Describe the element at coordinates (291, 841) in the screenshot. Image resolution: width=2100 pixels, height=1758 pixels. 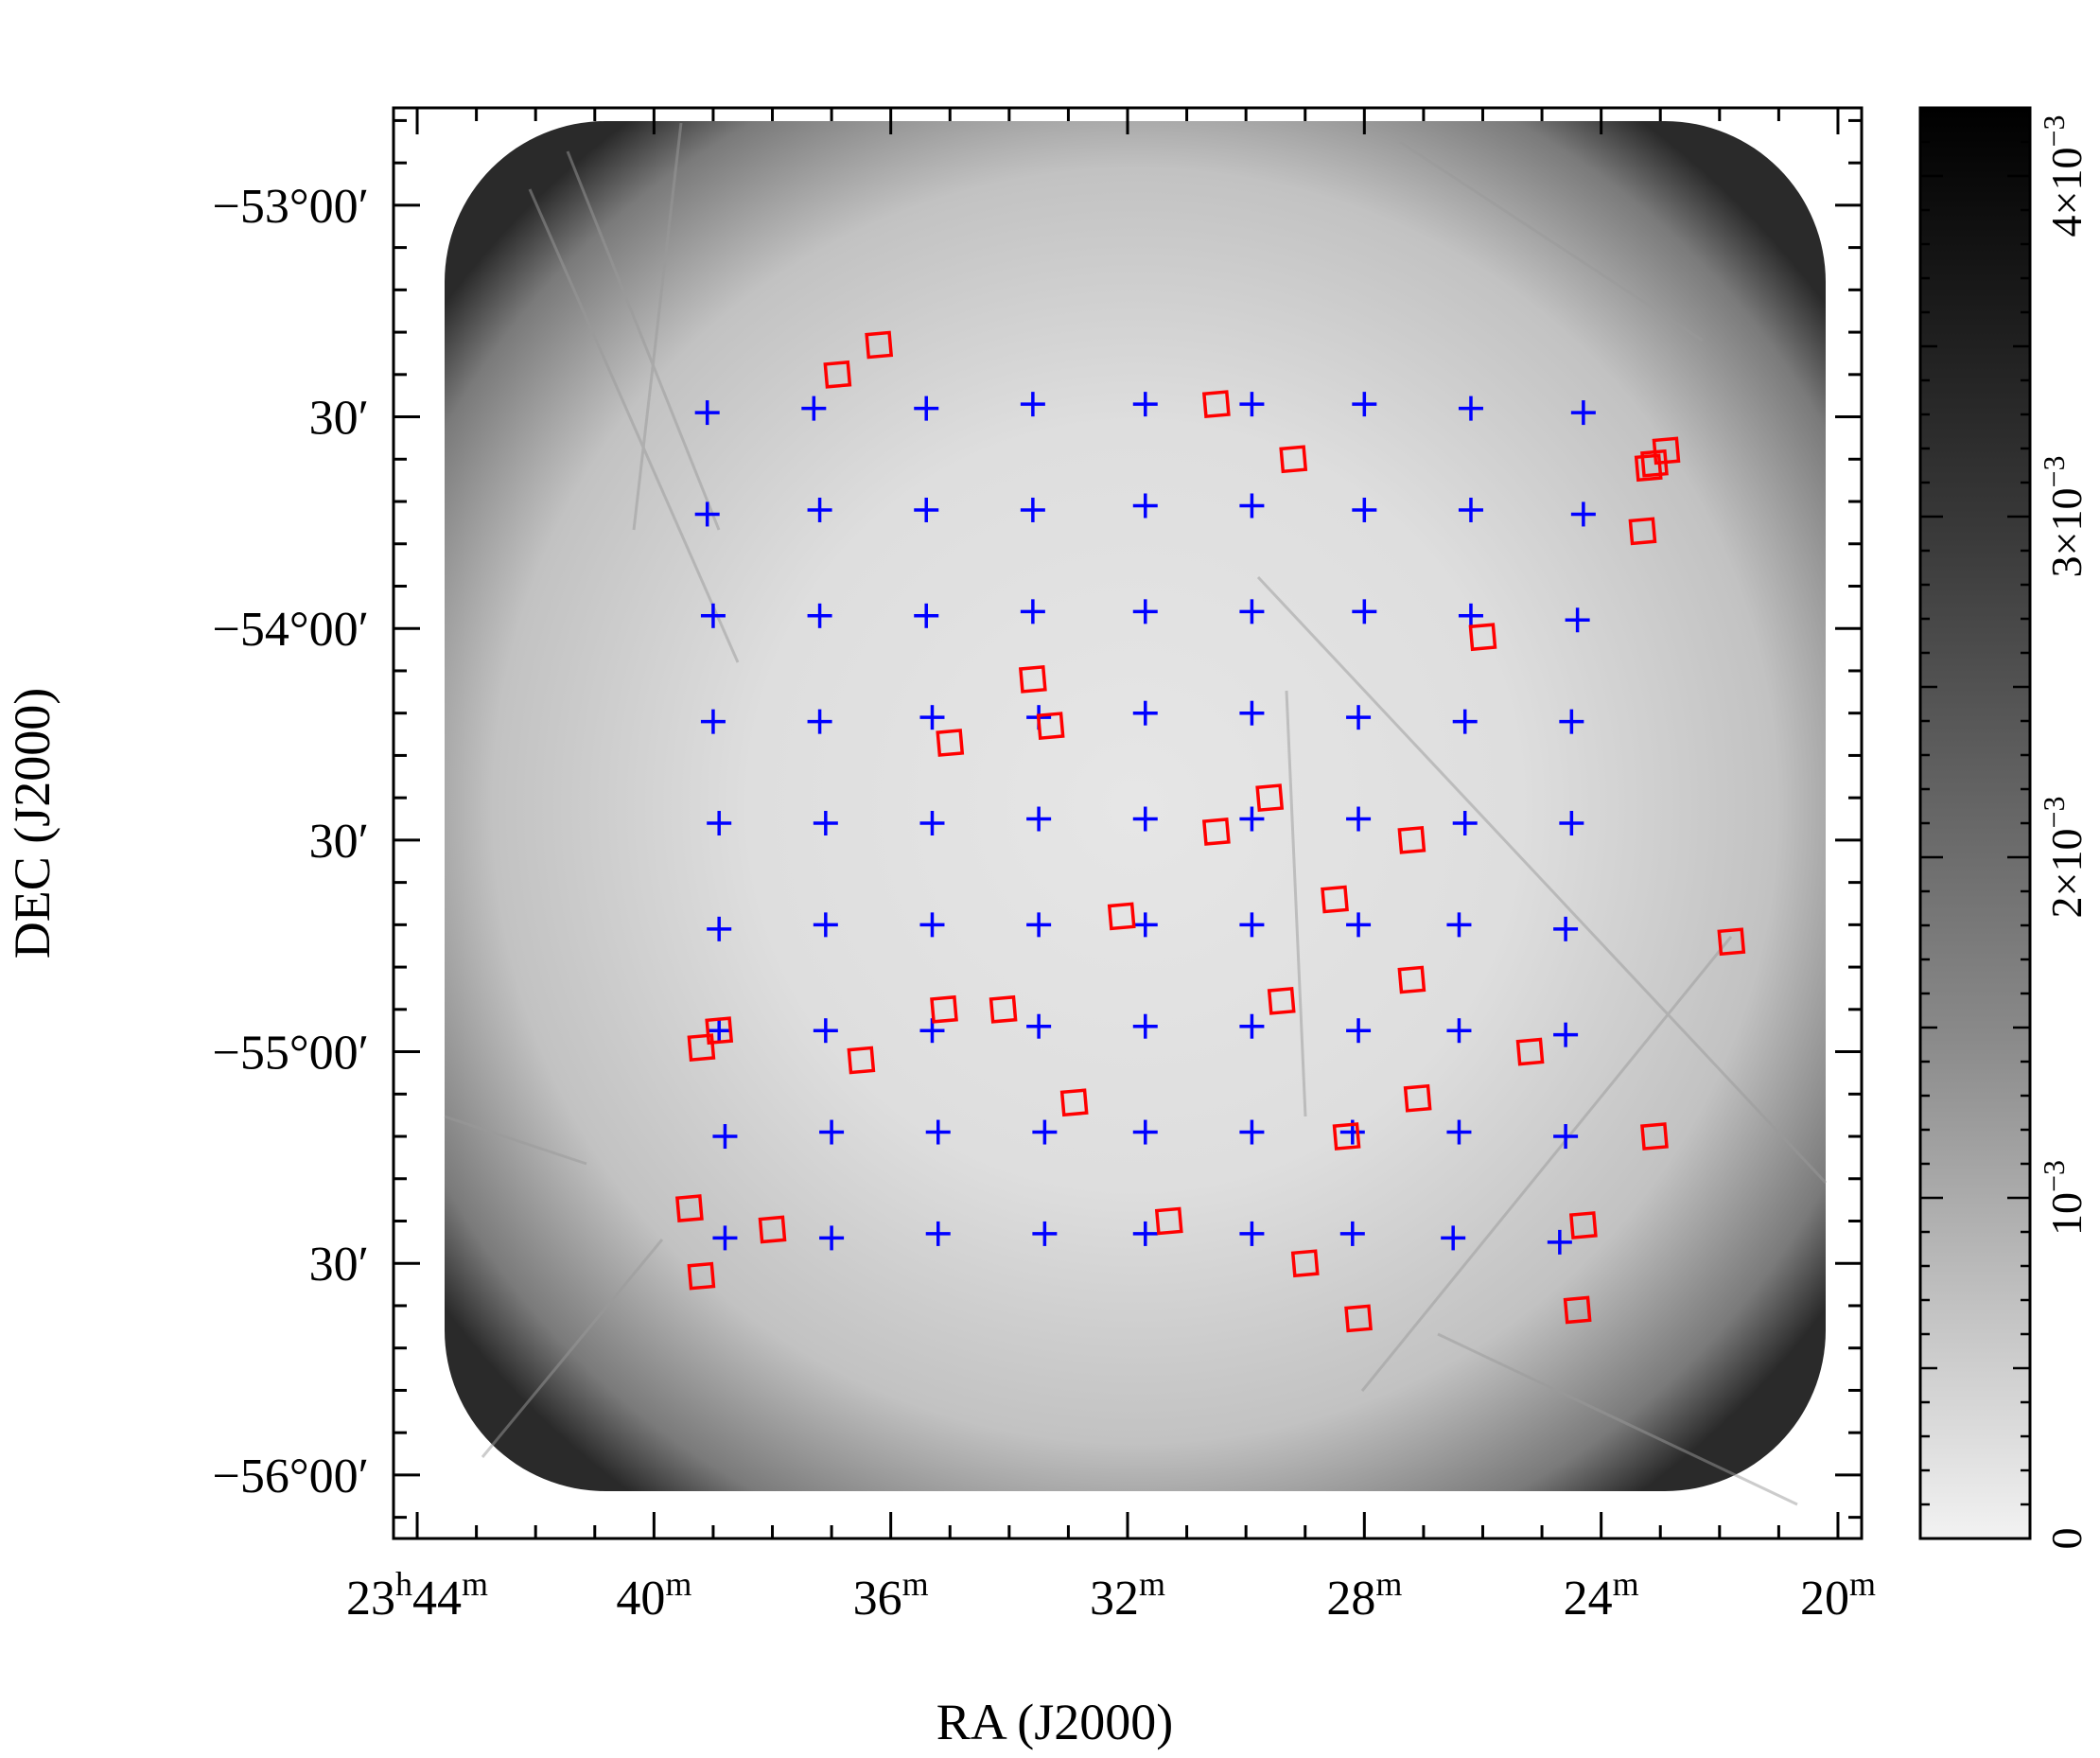
I see `y-tick-labels: −53°00′ 30′ −54°00′ 30′ −55°00′ 30′ −56°00′` at that location.